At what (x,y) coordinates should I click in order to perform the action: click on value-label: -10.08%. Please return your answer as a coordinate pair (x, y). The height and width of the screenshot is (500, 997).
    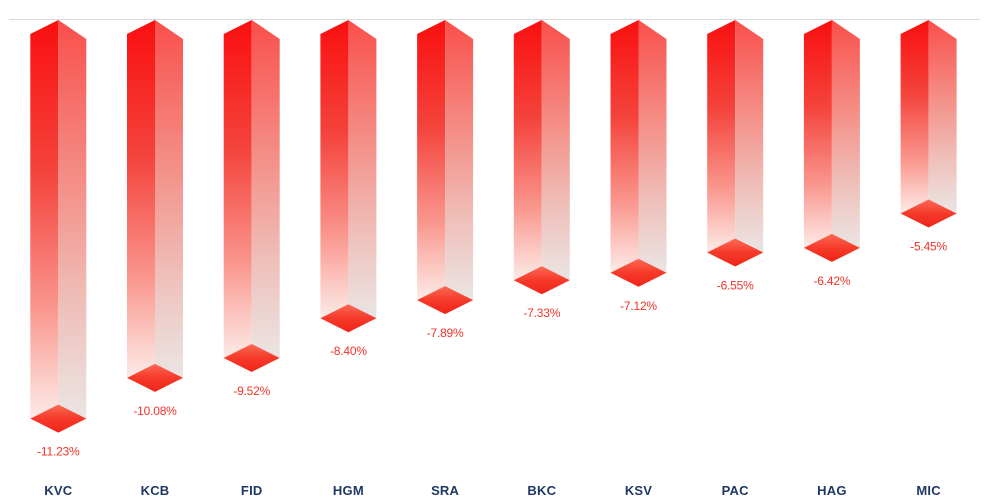
    Looking at the image, I should click on (155, 411).